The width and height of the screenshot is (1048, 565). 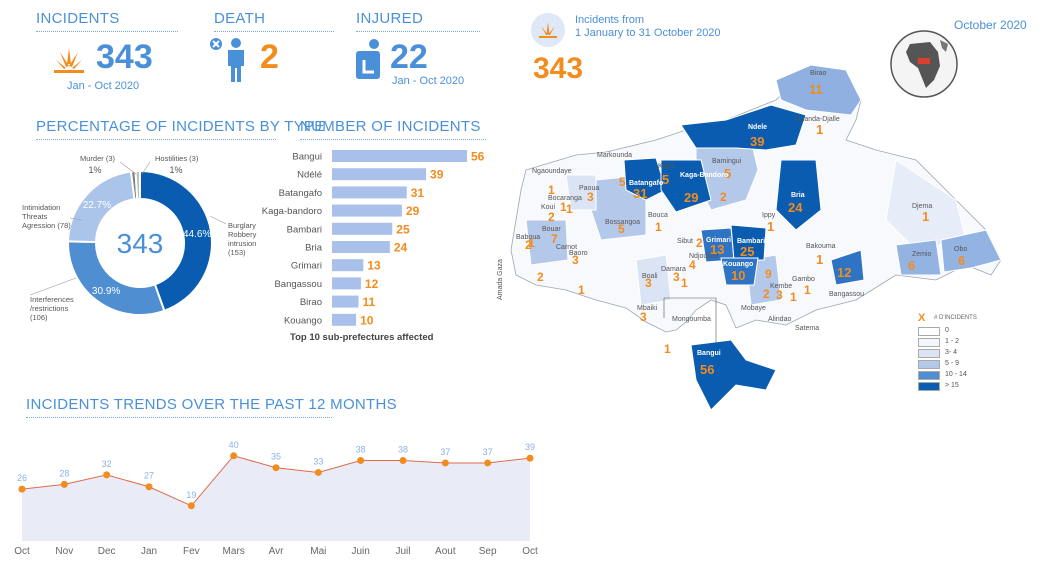 What do you see at coordinates (292, 211) in the screenshot?
I see `bar-category-label: Kaga-bandoro` at bounding box center [292, 211].